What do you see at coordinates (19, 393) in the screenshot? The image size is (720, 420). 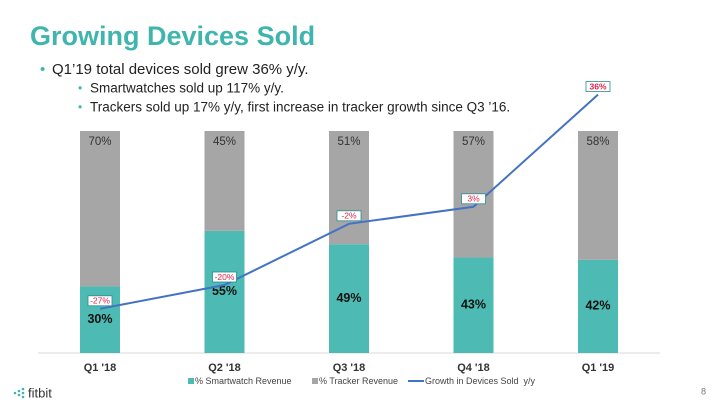 I see `logo` at bounding box center [19, 393].